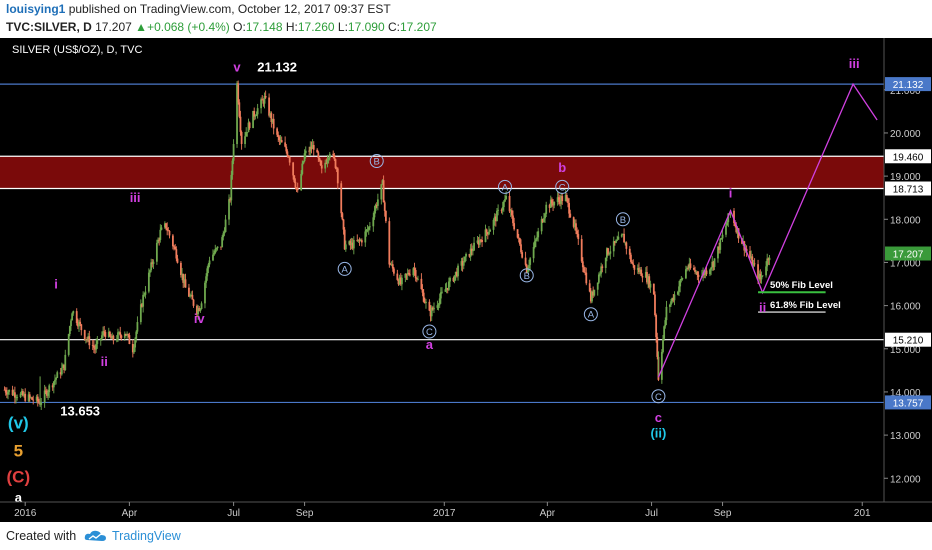 This screenshot has height=550, width=932. I want to click on x-tick-label: Apr, so click(548, 513).